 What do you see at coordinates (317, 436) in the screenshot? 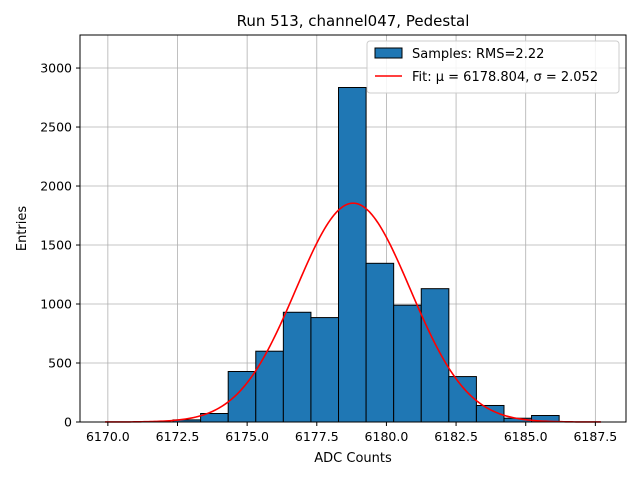
I see `x-tick-label: 6177.5` at bounding box center [317, 436].